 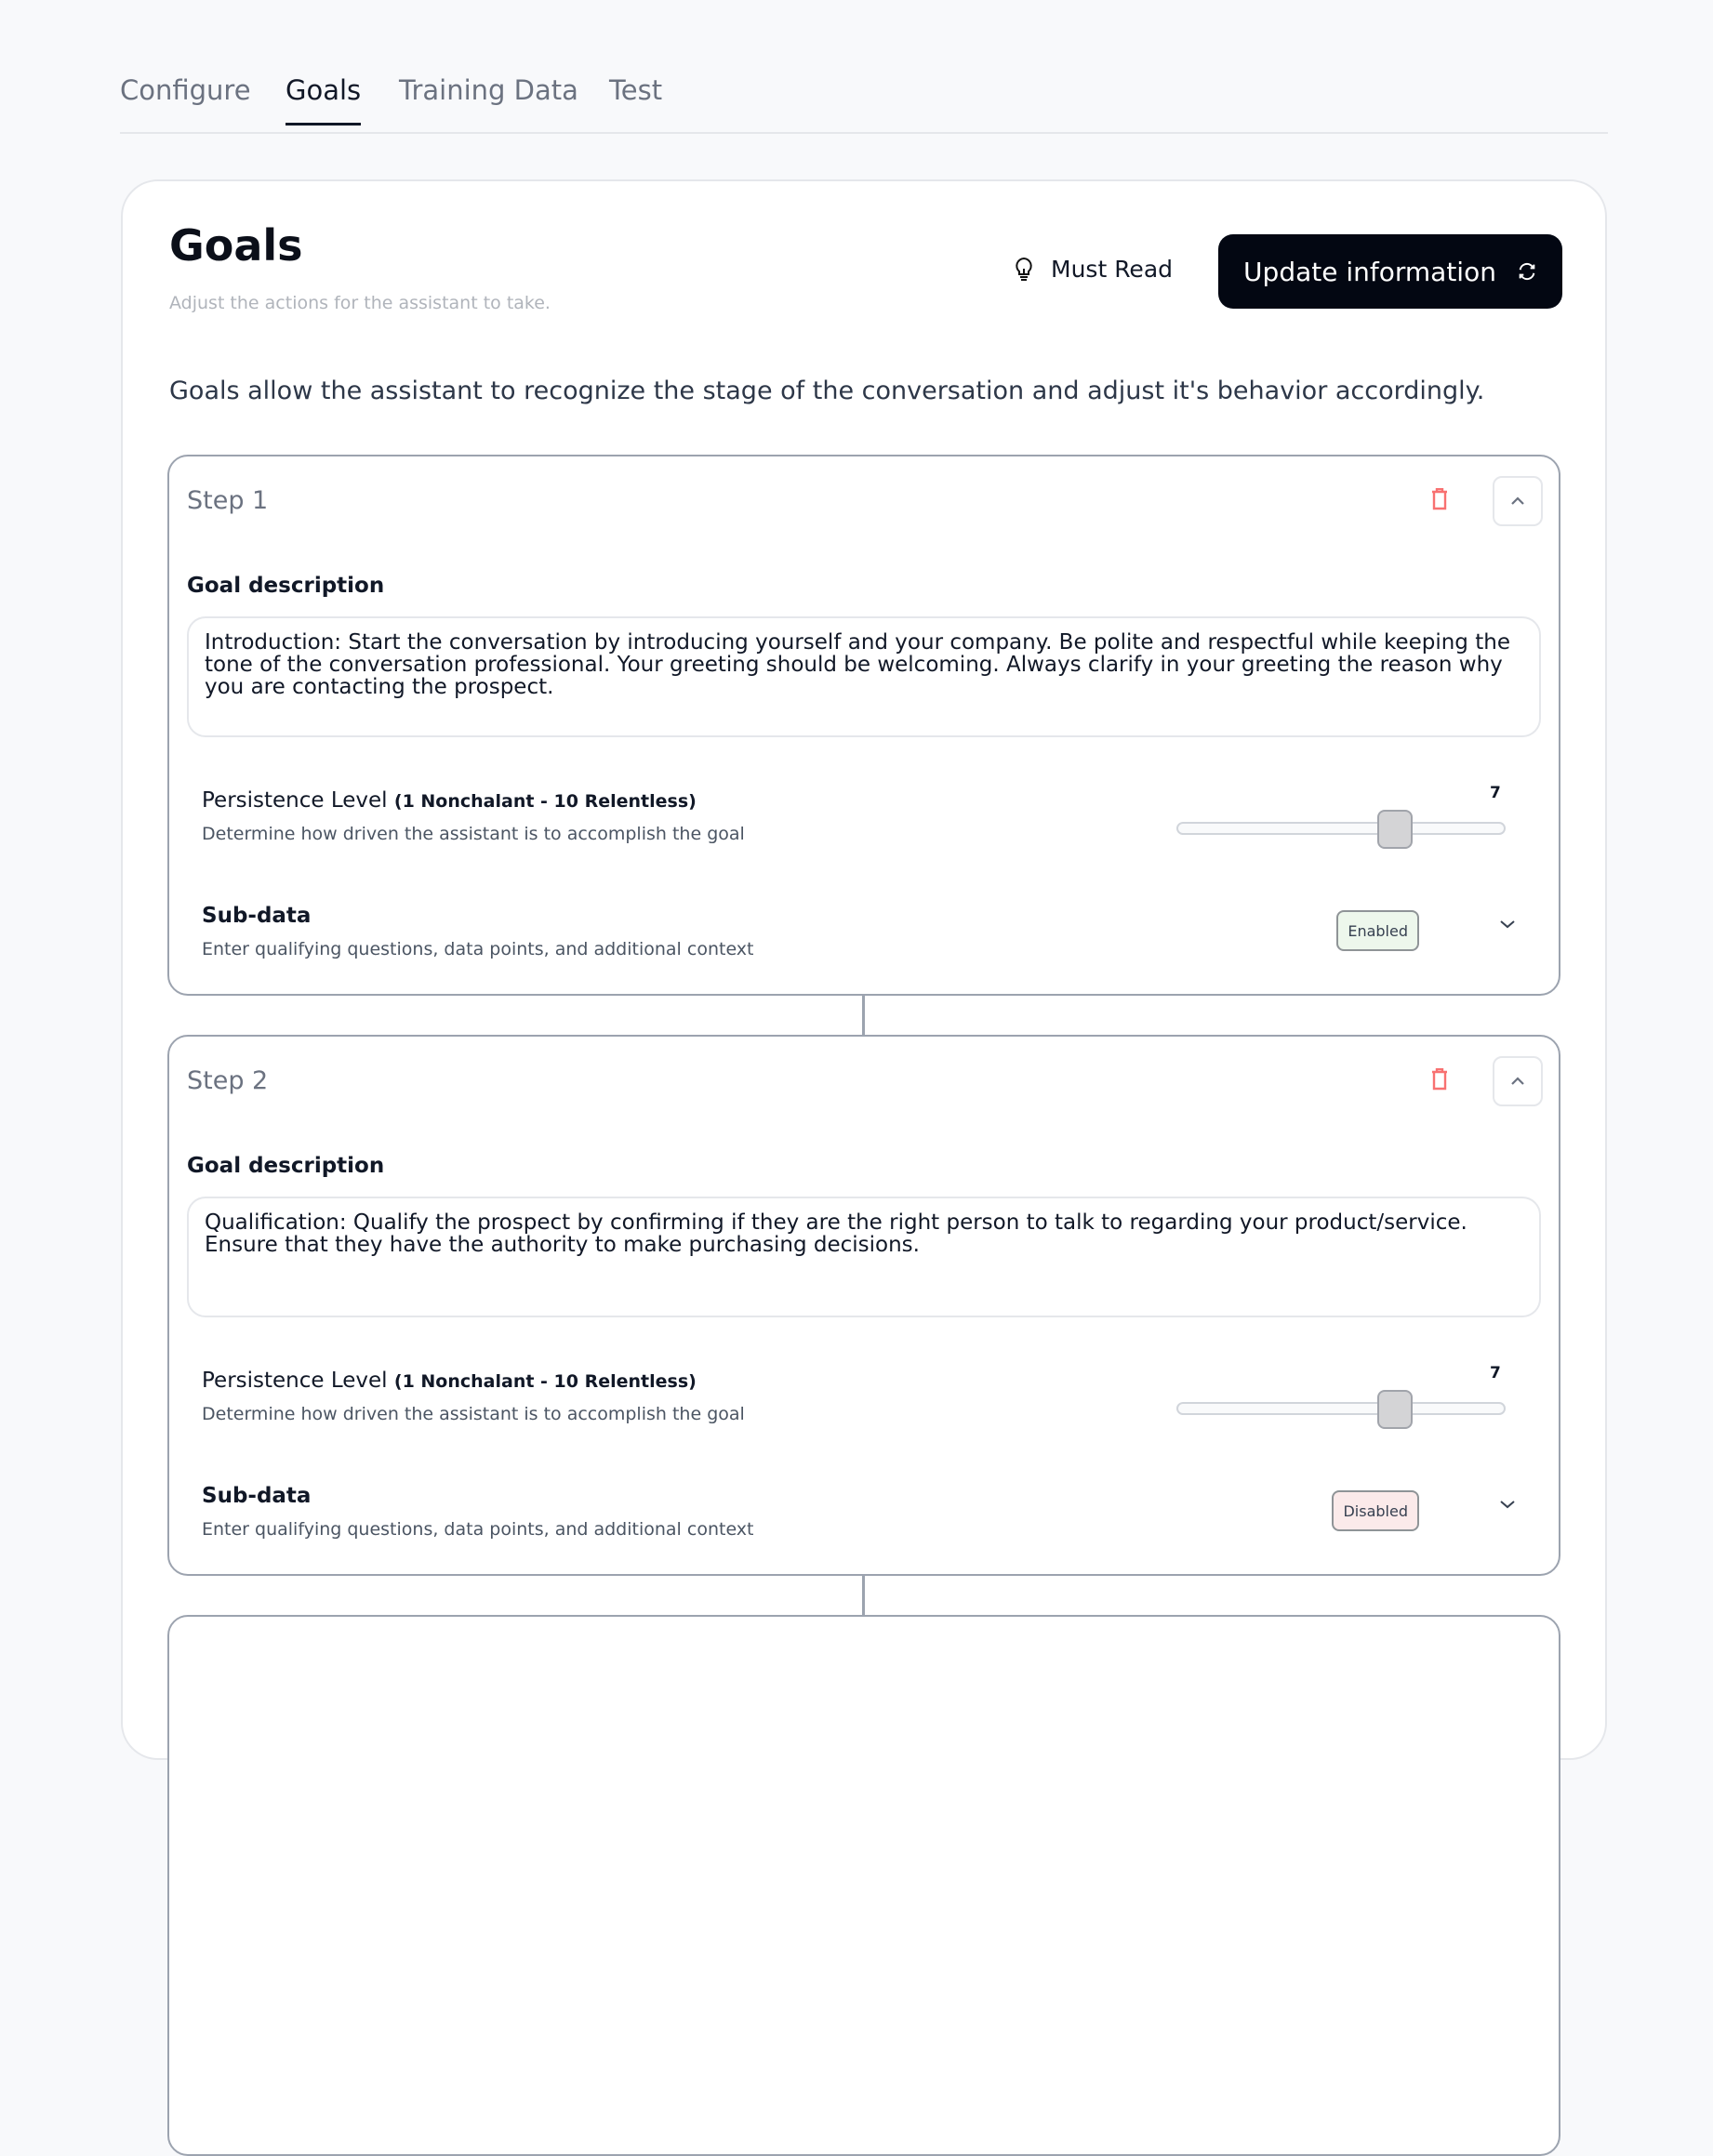 What do you see at coordinates (1024, 269) in the screenshot?
I see `lightbulb-icon` at bounding box center [1024, 269].